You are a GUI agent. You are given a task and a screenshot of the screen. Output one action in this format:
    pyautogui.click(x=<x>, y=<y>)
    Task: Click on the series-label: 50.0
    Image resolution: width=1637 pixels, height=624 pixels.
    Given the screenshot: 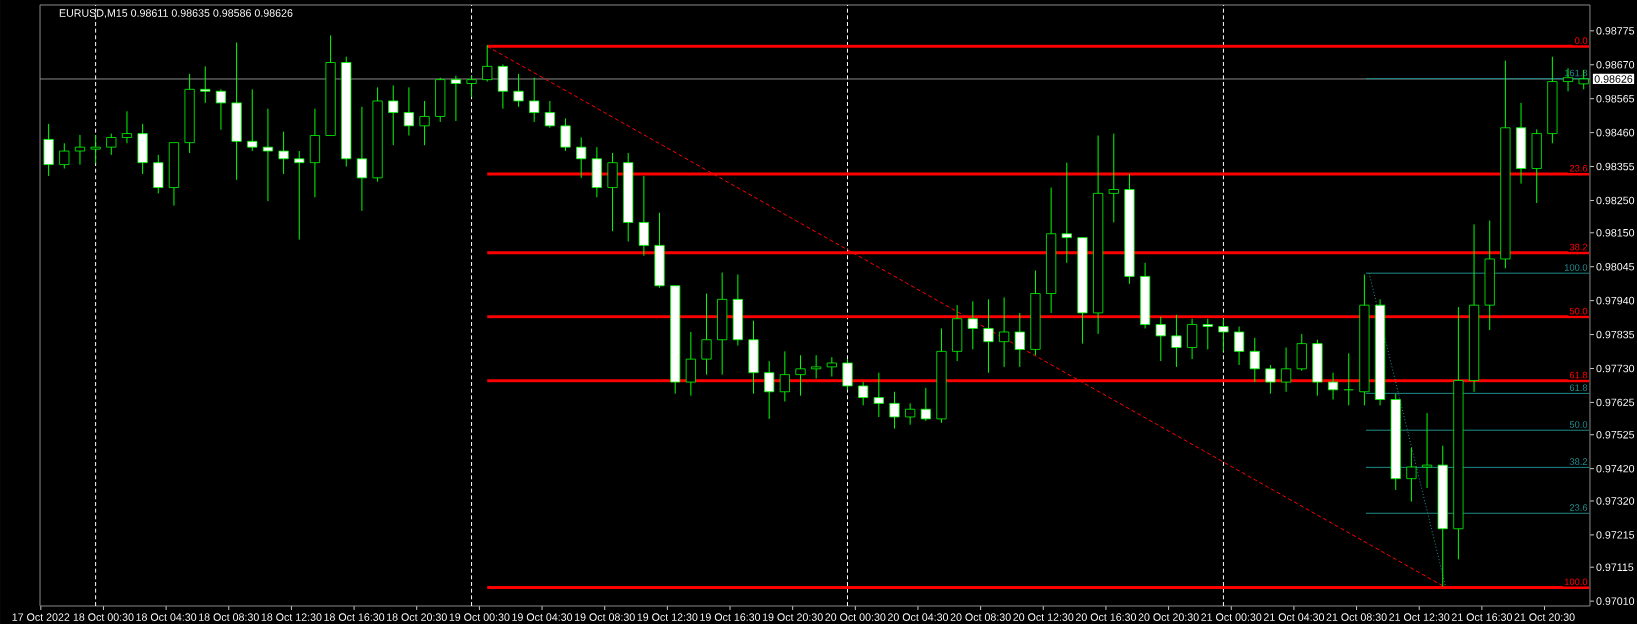 What is the action you would take?
    pyautogui.click(x=1578, y=311)
    